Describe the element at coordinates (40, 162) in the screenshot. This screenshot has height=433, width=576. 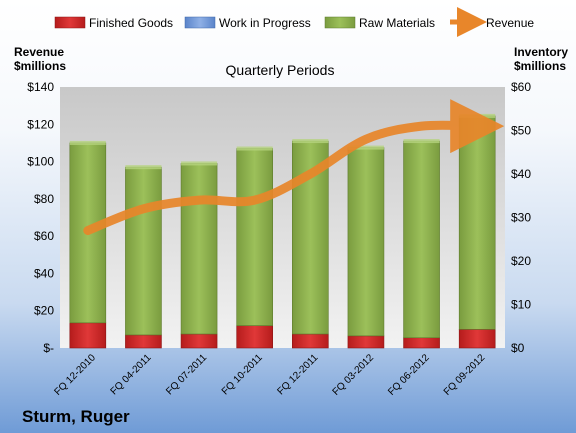
I see `left-tick-label: $100` at that location.